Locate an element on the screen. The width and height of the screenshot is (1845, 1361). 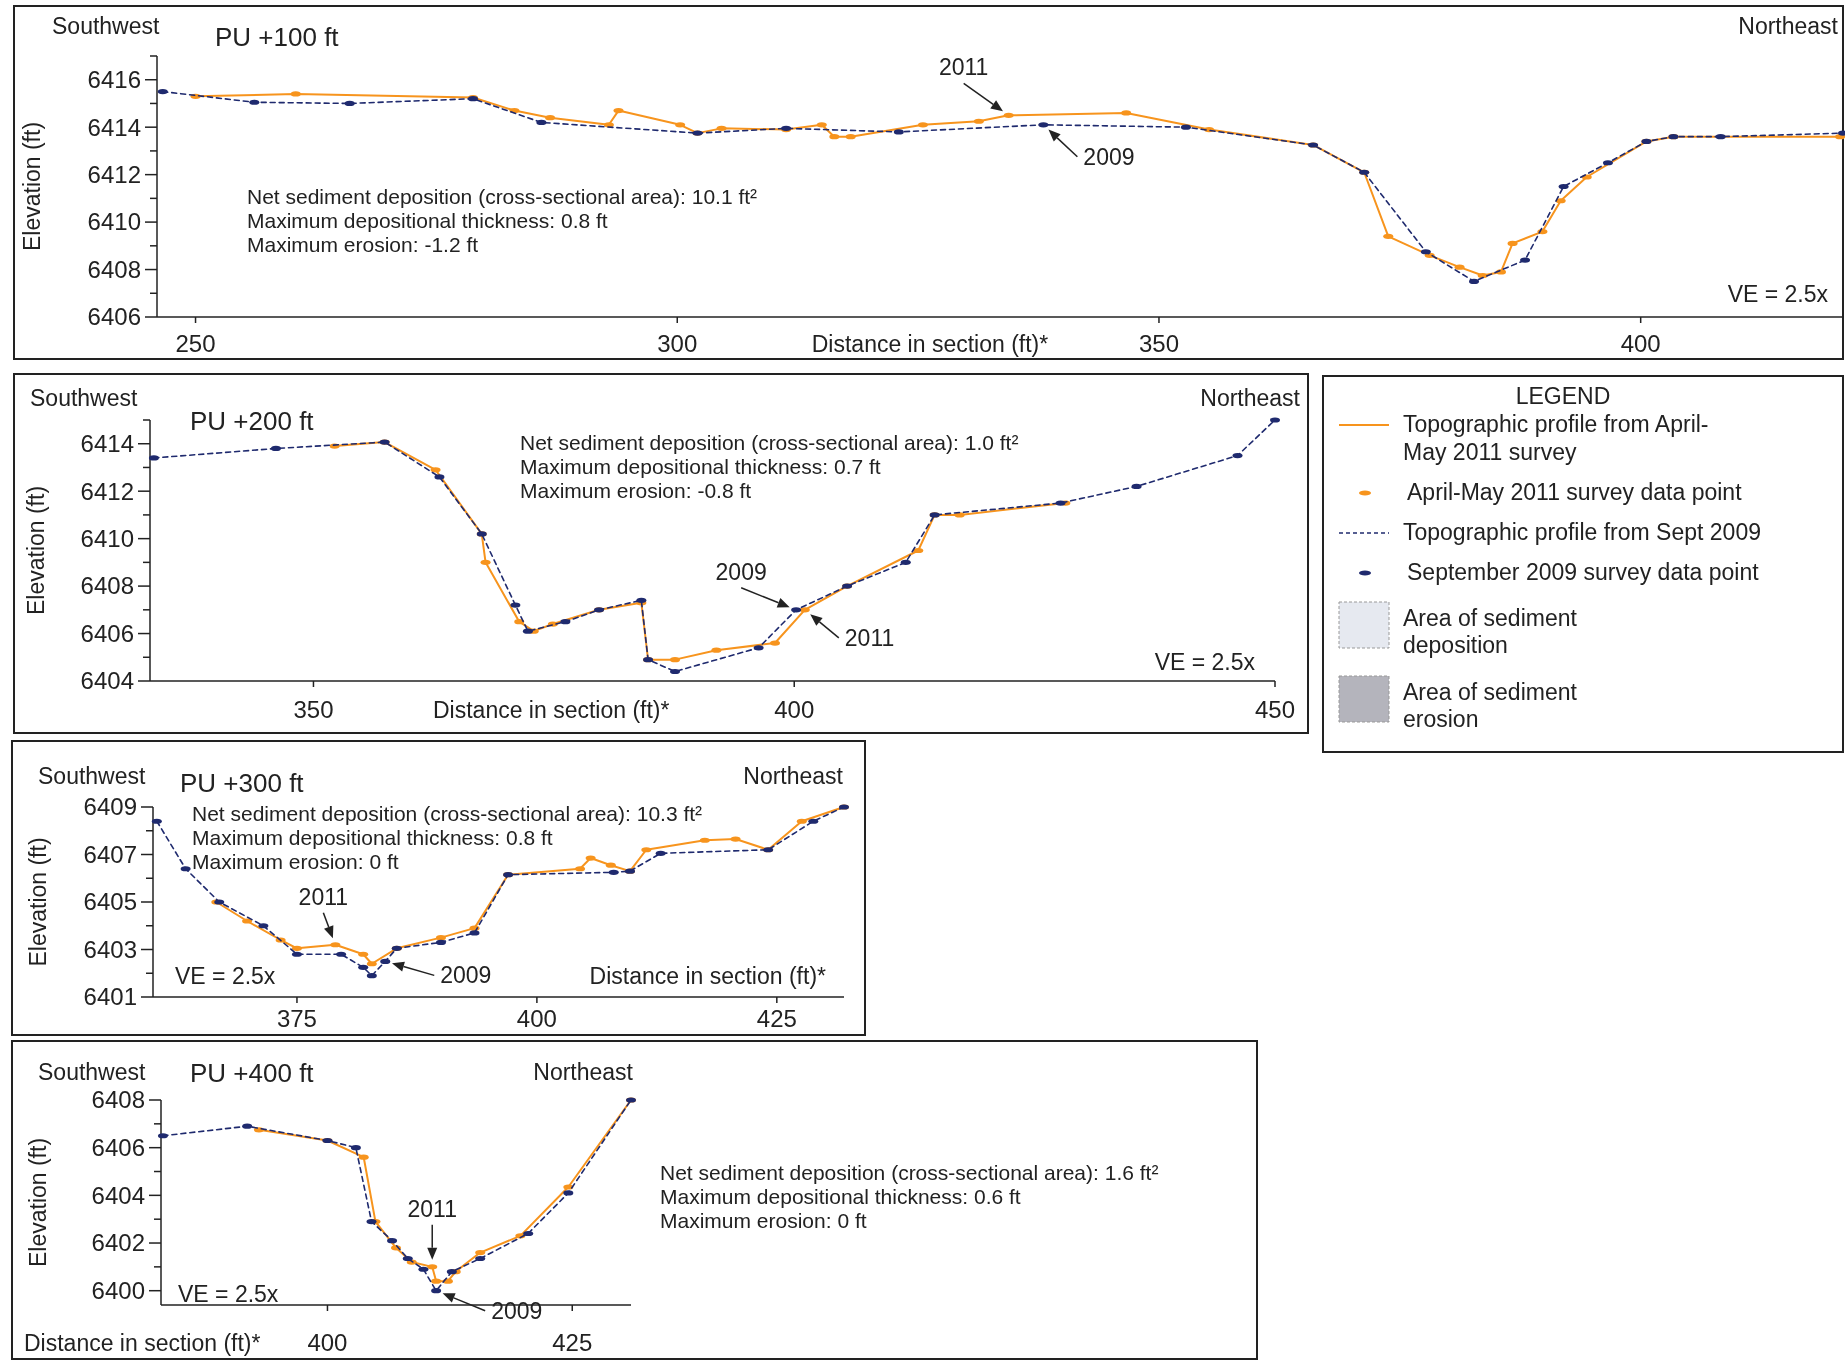
annotation: Net sediment deposition (cross-sectional area): 10.3 ft² is located at coordinates (447, 813).